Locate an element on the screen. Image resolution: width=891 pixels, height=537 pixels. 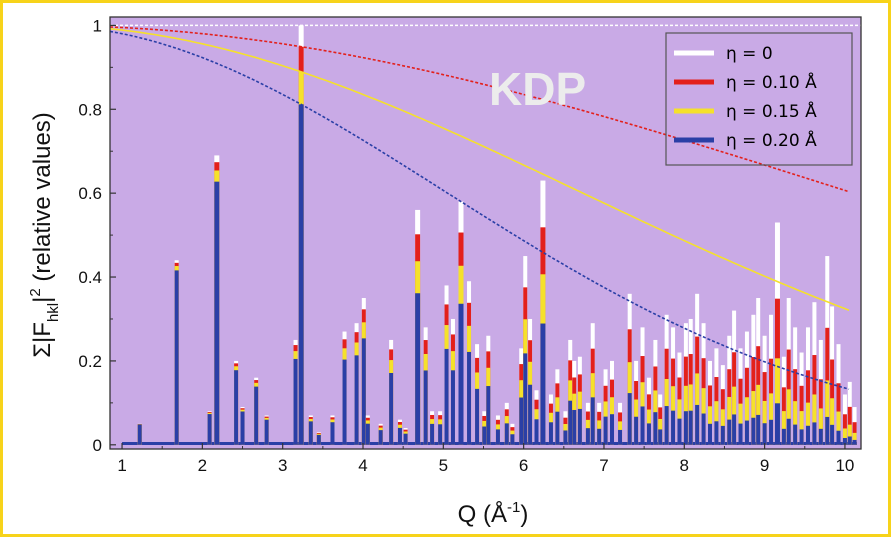
legend: η = 0 η = 0.10 Å η = 0.15 Å η = 0.20 Å is located at coordinates (759, 99).